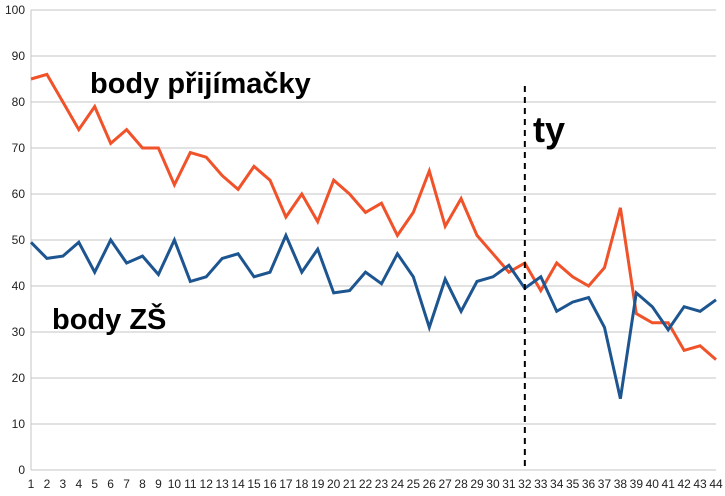 The height and width of the screenshot is (496, 725). What do you see at coordinates (350, 484) in the screenshot?
I see `x-tick-label: 21` at bounding box center [350, 484].